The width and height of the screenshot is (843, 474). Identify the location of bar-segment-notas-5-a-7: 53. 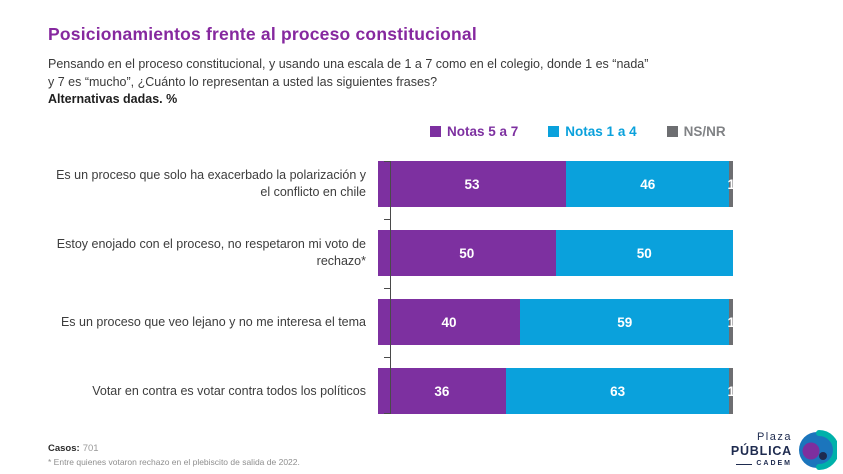
(472, 184).